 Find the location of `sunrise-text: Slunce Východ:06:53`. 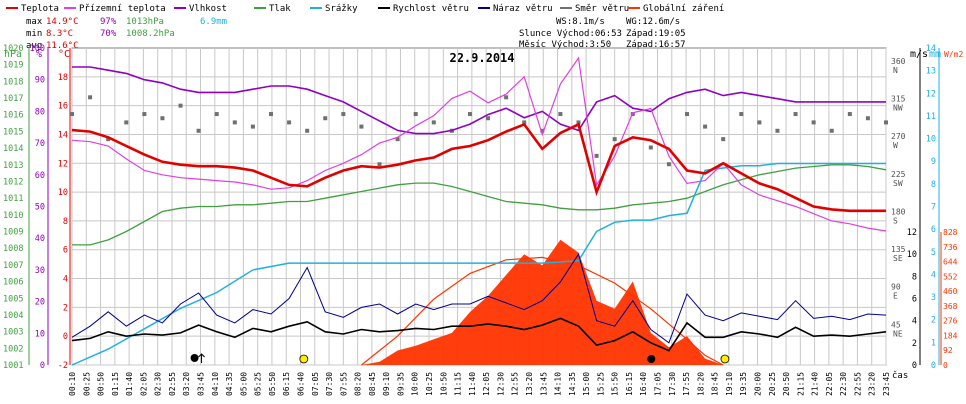

sunrise-text: Slunce Východ:06:53 is located at coordinates (570, 34).